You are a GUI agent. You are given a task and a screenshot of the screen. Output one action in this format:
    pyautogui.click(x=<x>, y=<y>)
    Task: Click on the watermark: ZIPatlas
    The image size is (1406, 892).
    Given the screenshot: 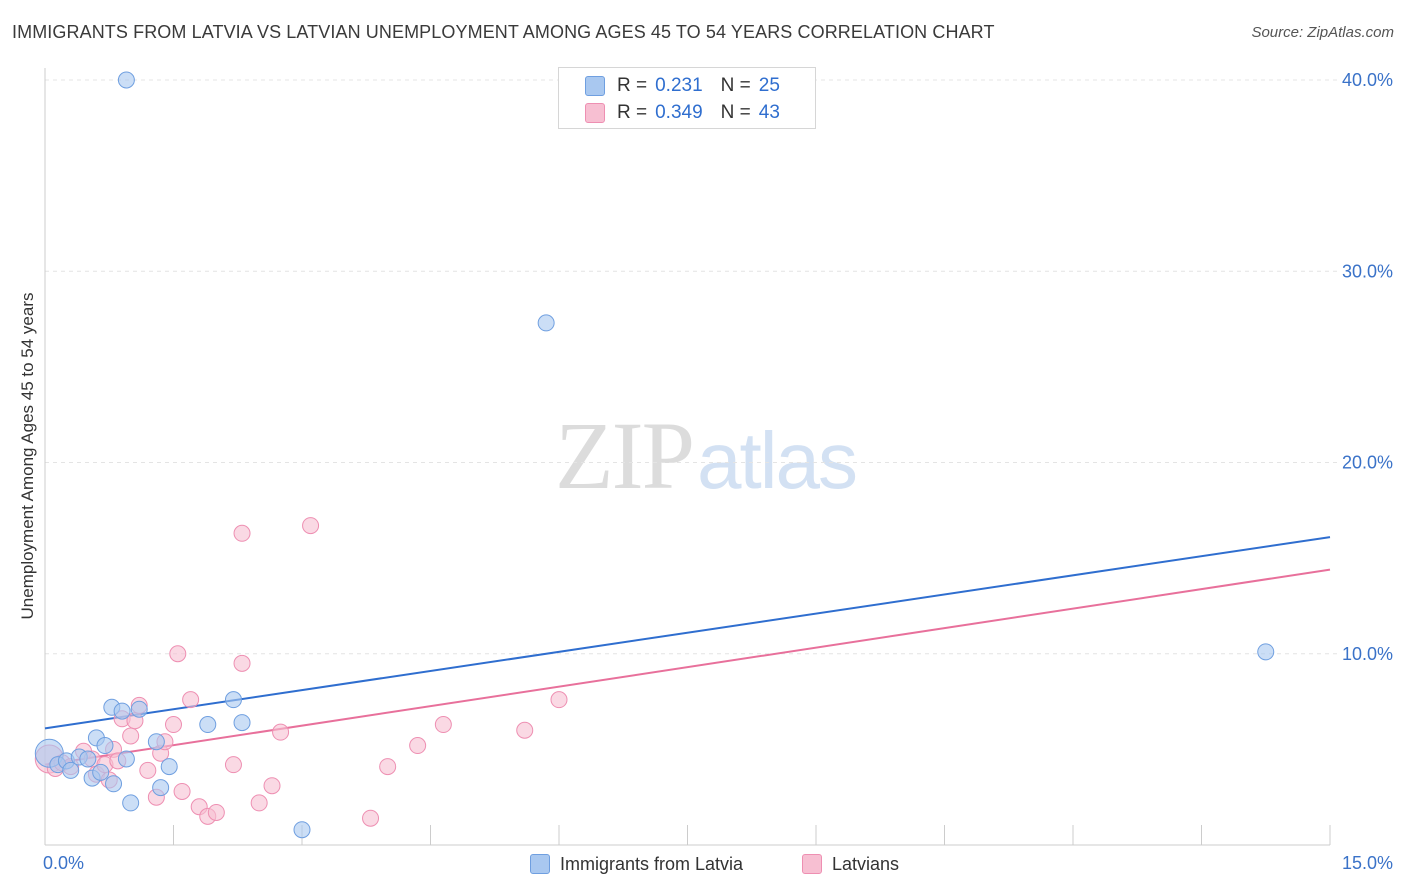 What is the action you would take?
    pyautogui.click(x=706, y=455)
    